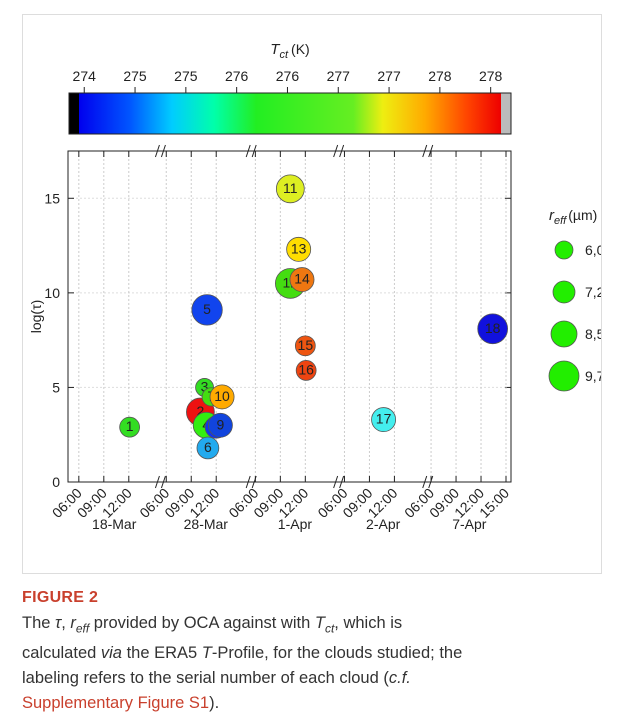 This screenshot has width=625, height=722. What do you see at coordinates (399, 678) in the screenshot?
I see `caption-text: c.f.` at bounding box center [399, 678].